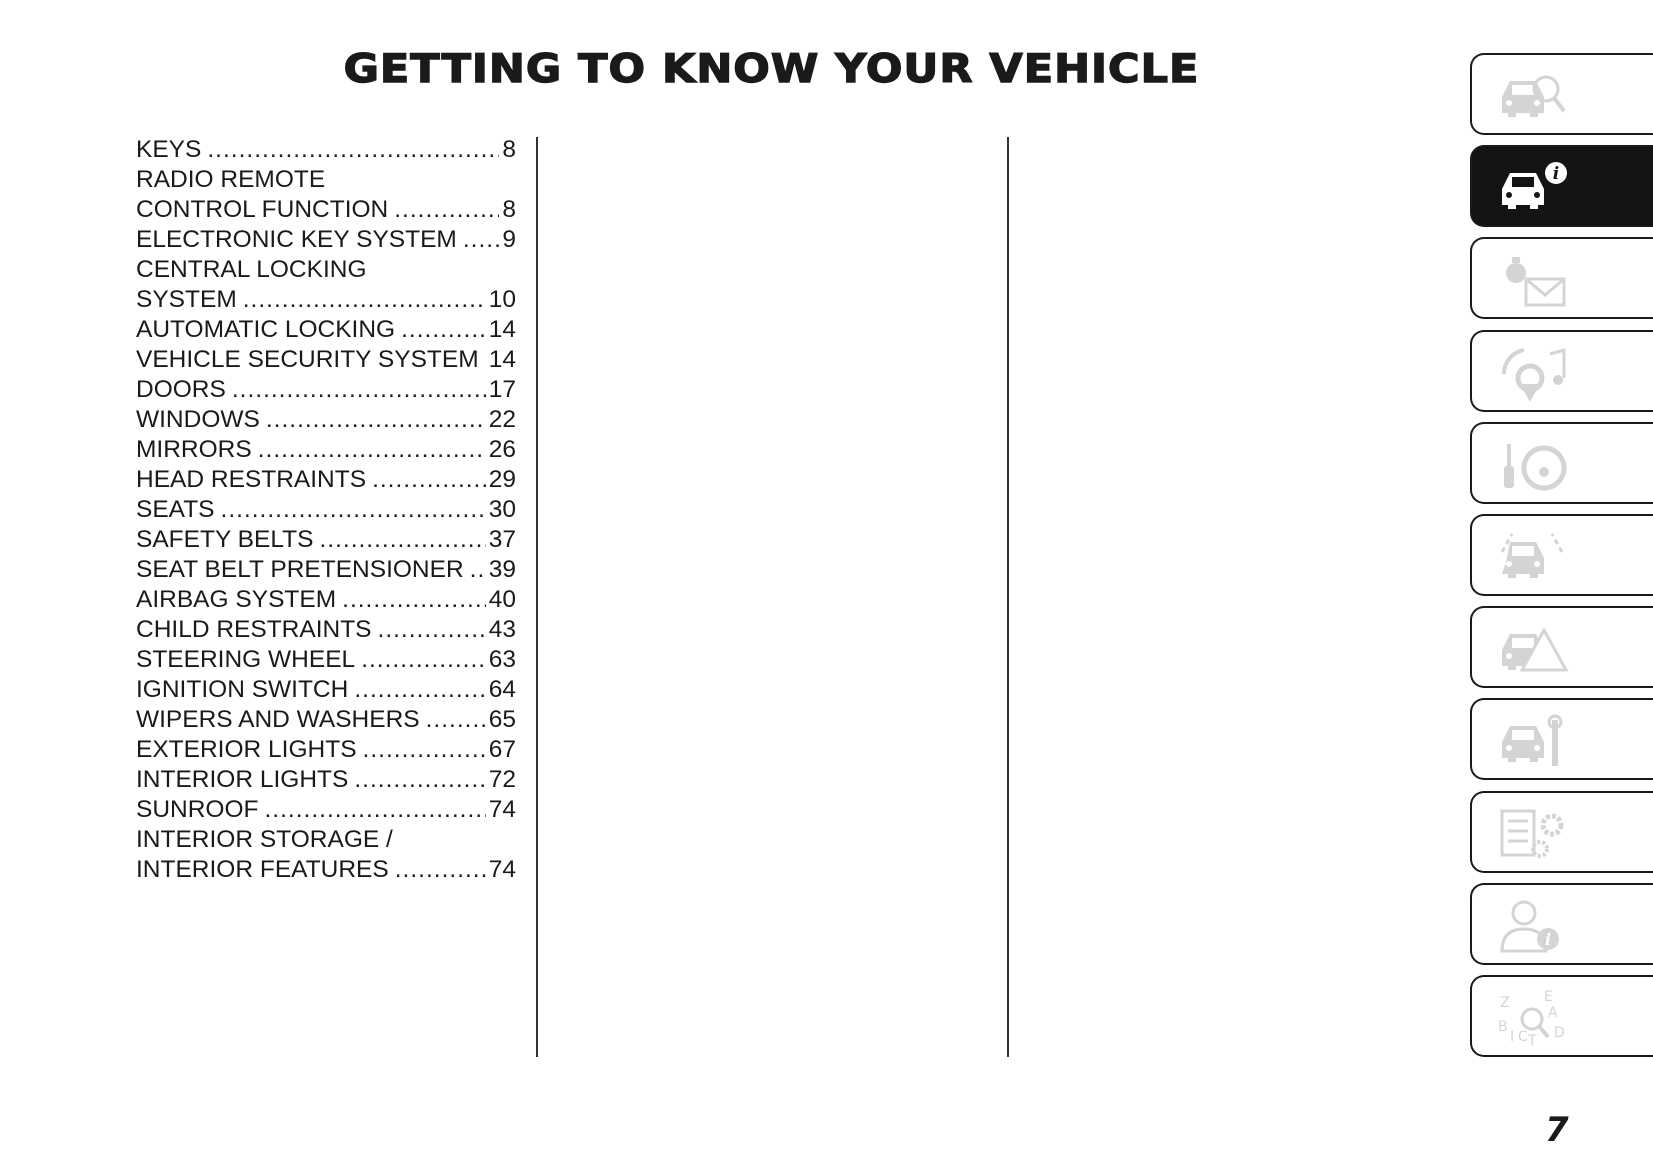 The width and height of the screenshot is (1653, 1165). I want to click on toc-entry: WINDOWS 22, so click(326, 420).